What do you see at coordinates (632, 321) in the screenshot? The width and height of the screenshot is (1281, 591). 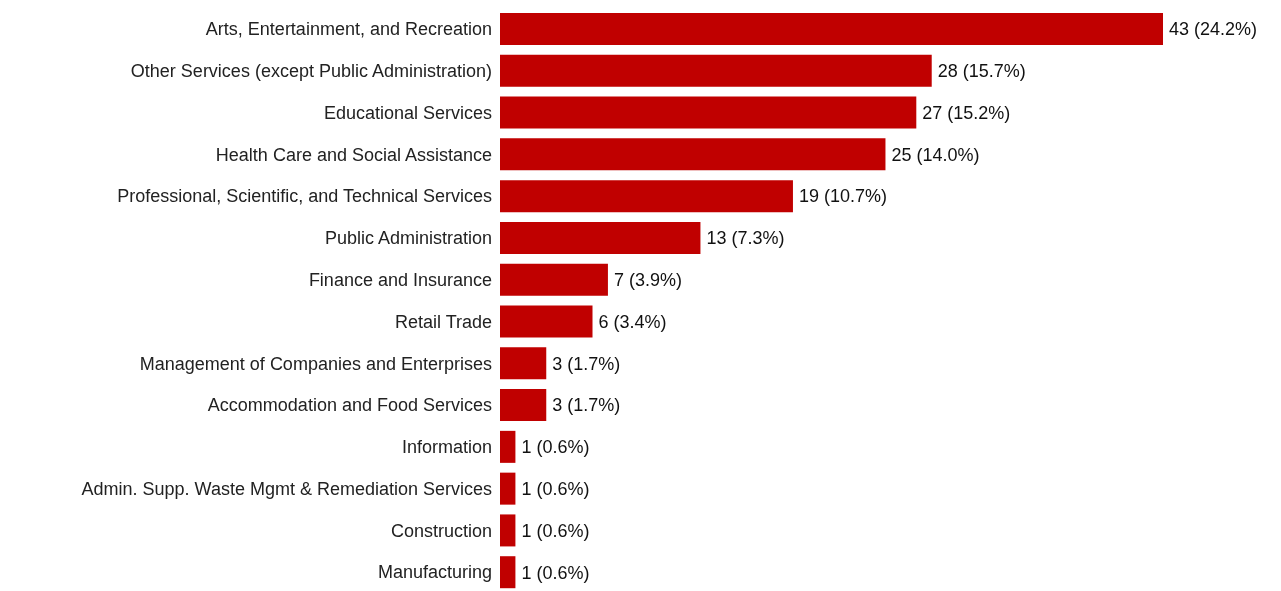 I see `data-label: 6 (3.4%)` at bounding box center [632, 321].